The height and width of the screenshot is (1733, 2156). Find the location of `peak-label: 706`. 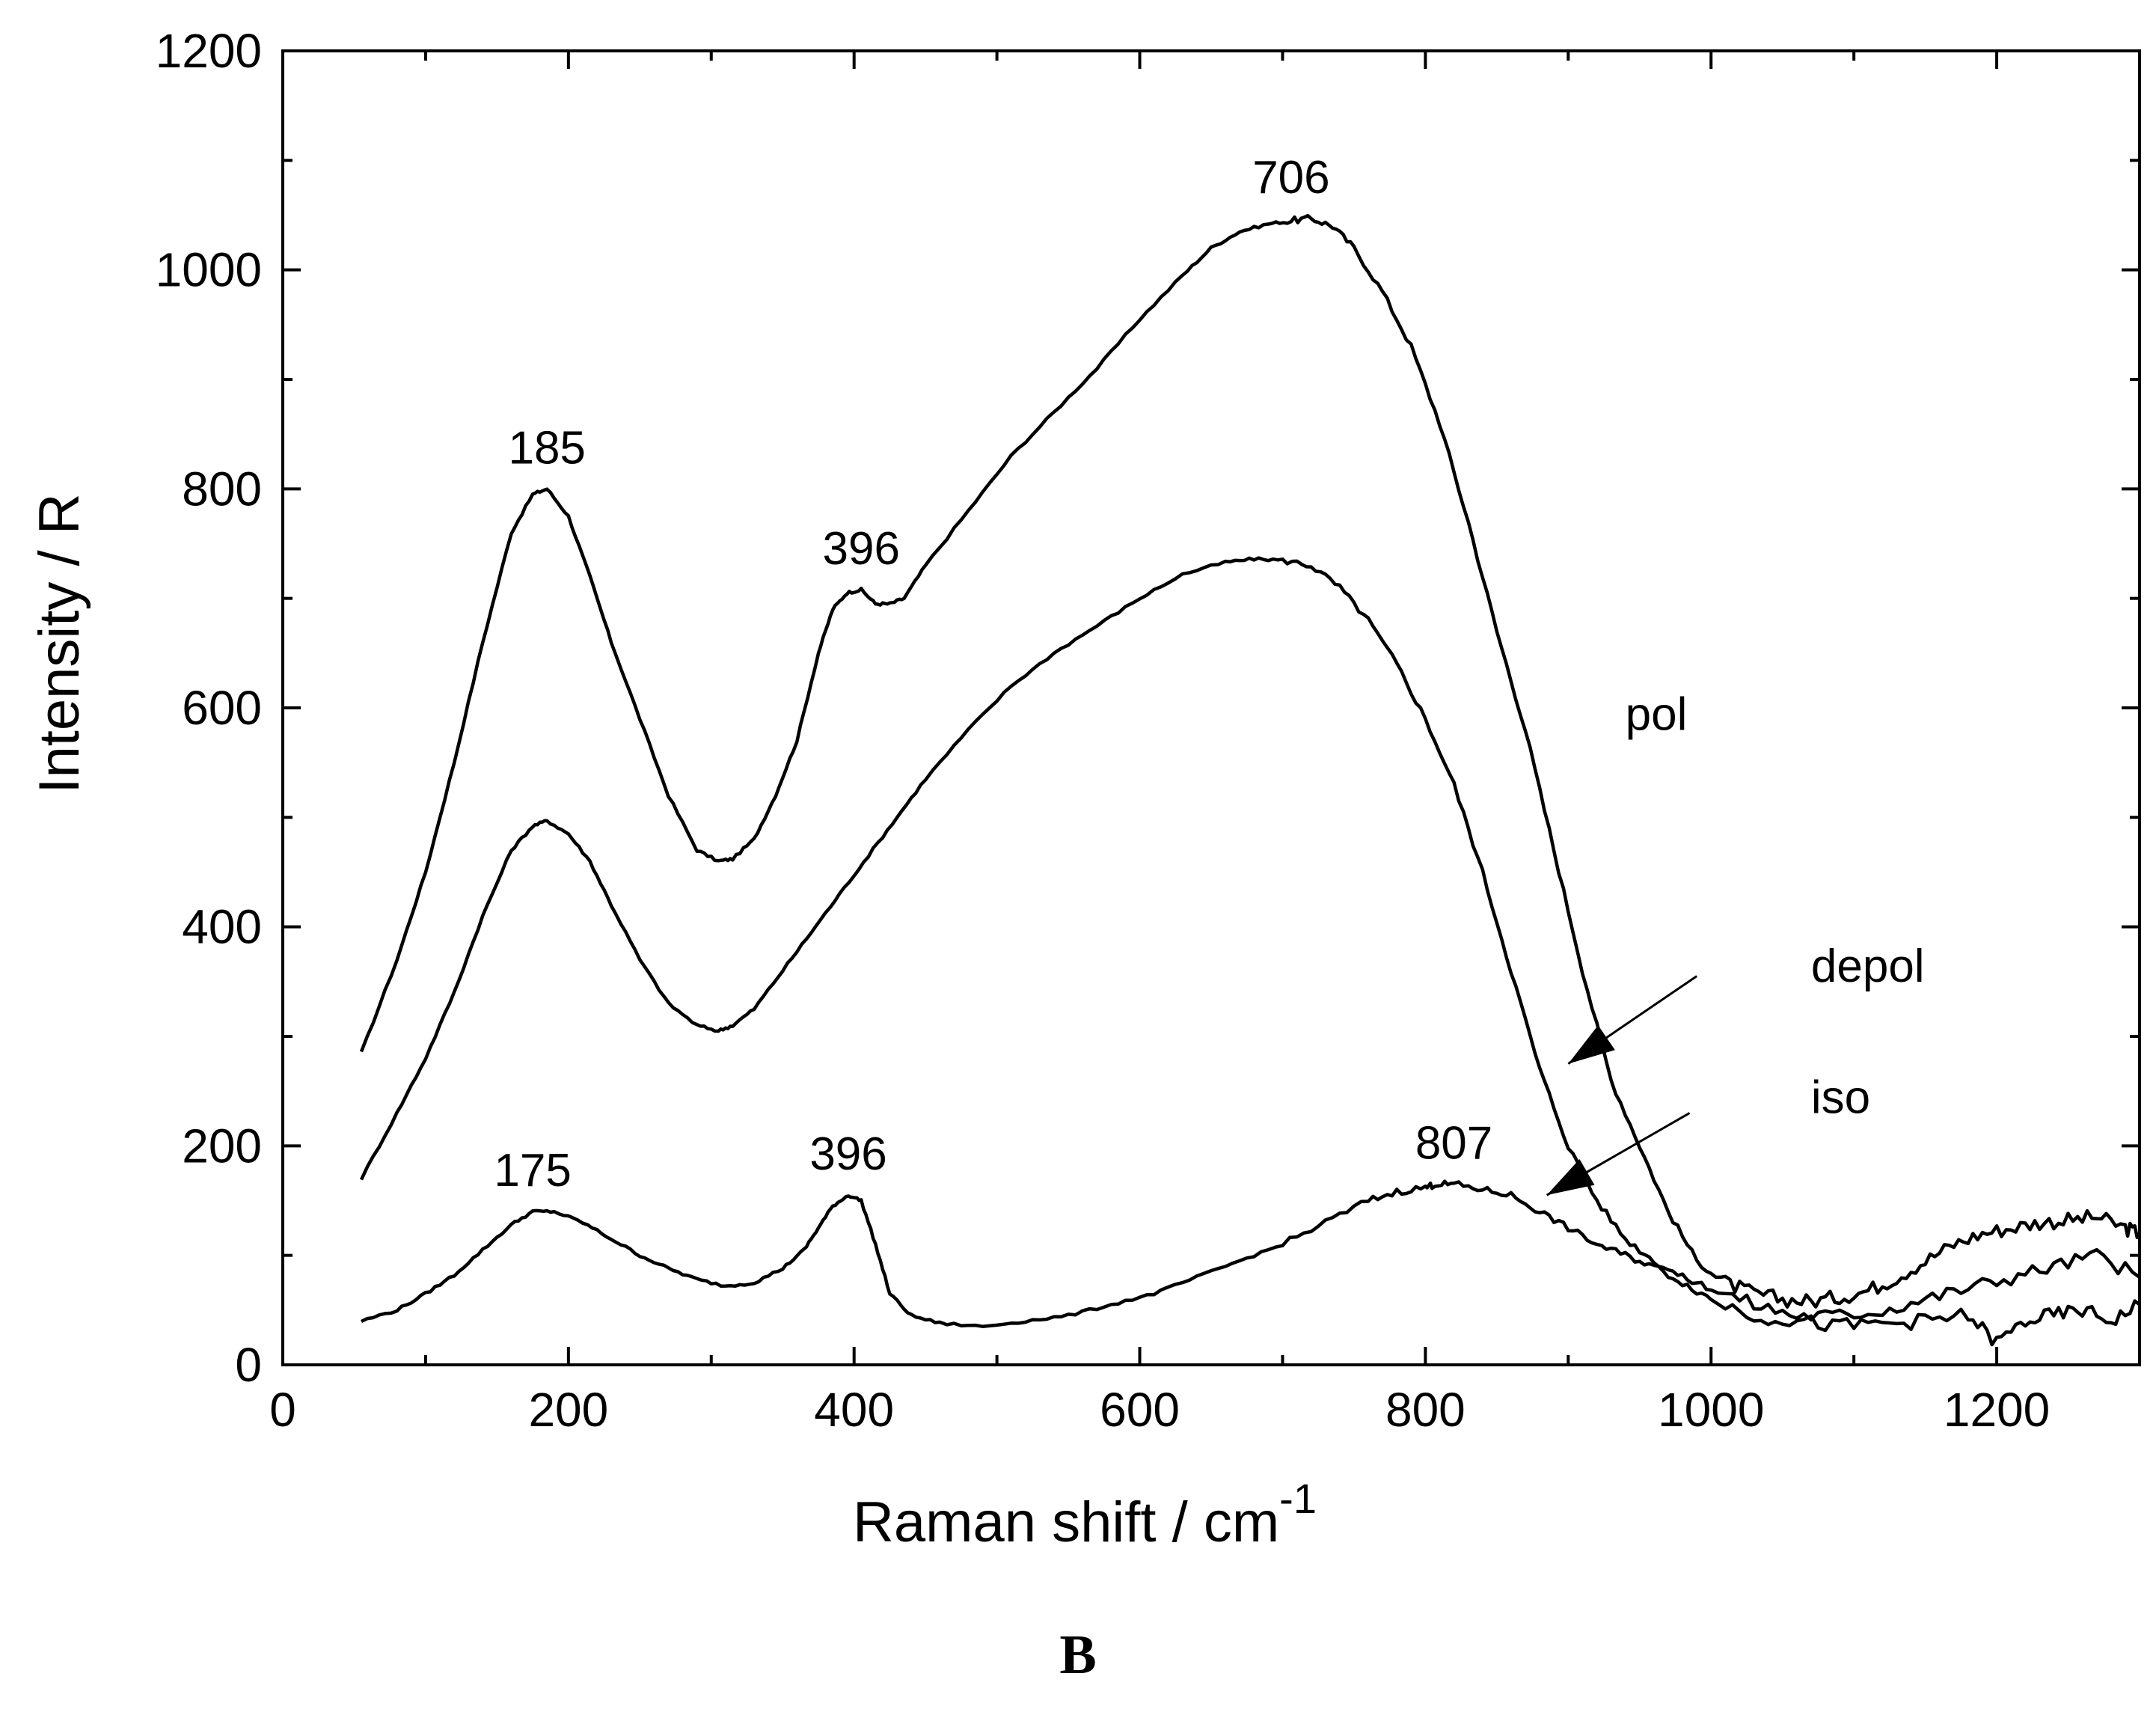

peak-label: 706 is located at coordinates (1291, 178).